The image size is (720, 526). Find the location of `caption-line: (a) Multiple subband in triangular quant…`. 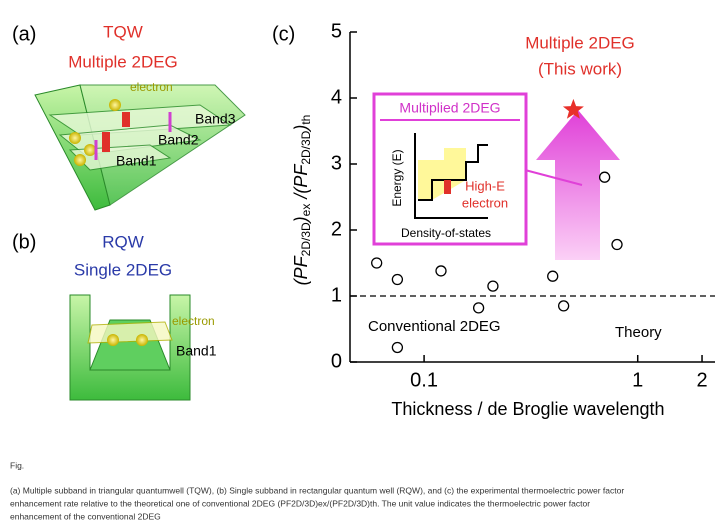

caption-line: (a) Multiple subband in triangular quant… is located at coordinates (317, 490).